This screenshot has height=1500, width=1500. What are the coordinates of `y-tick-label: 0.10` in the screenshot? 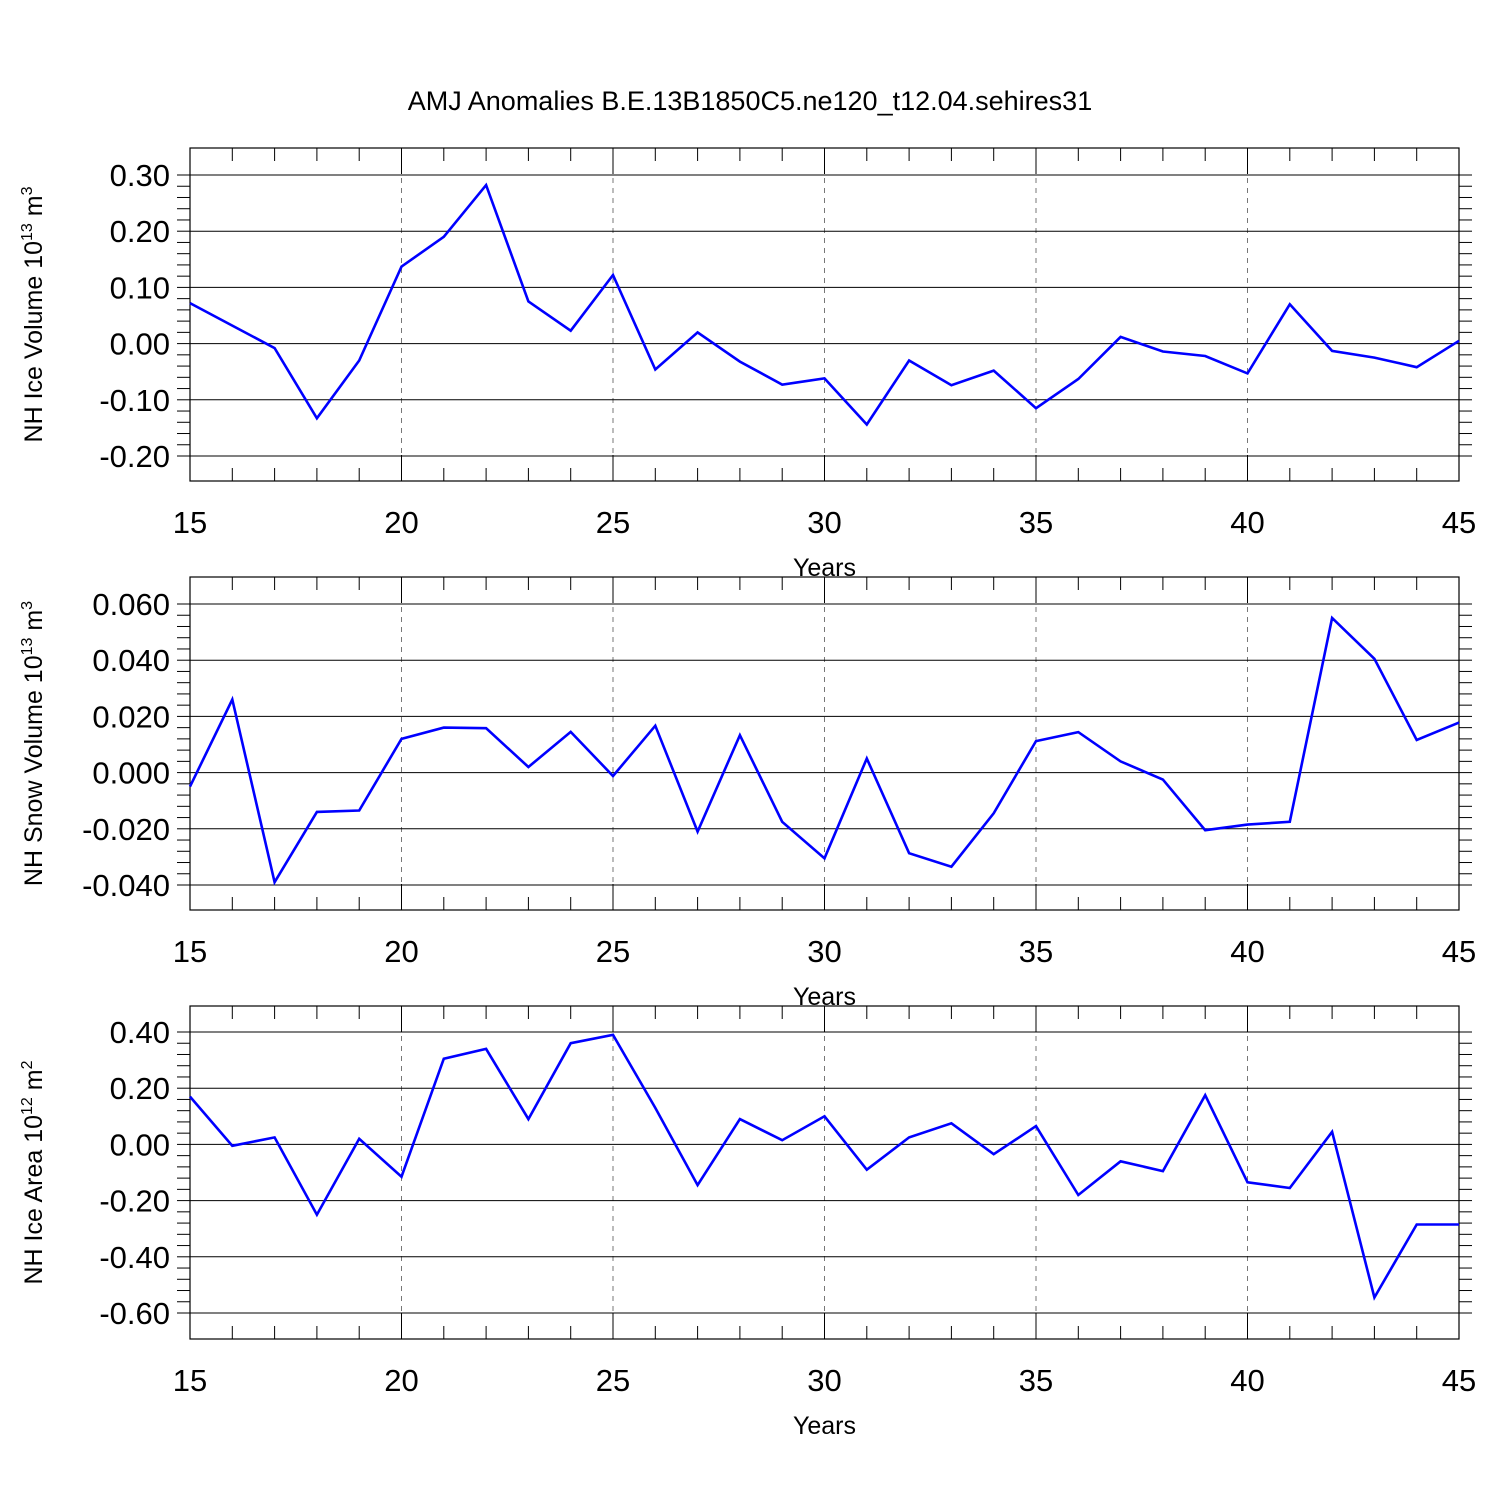 It's located at (140, 287).